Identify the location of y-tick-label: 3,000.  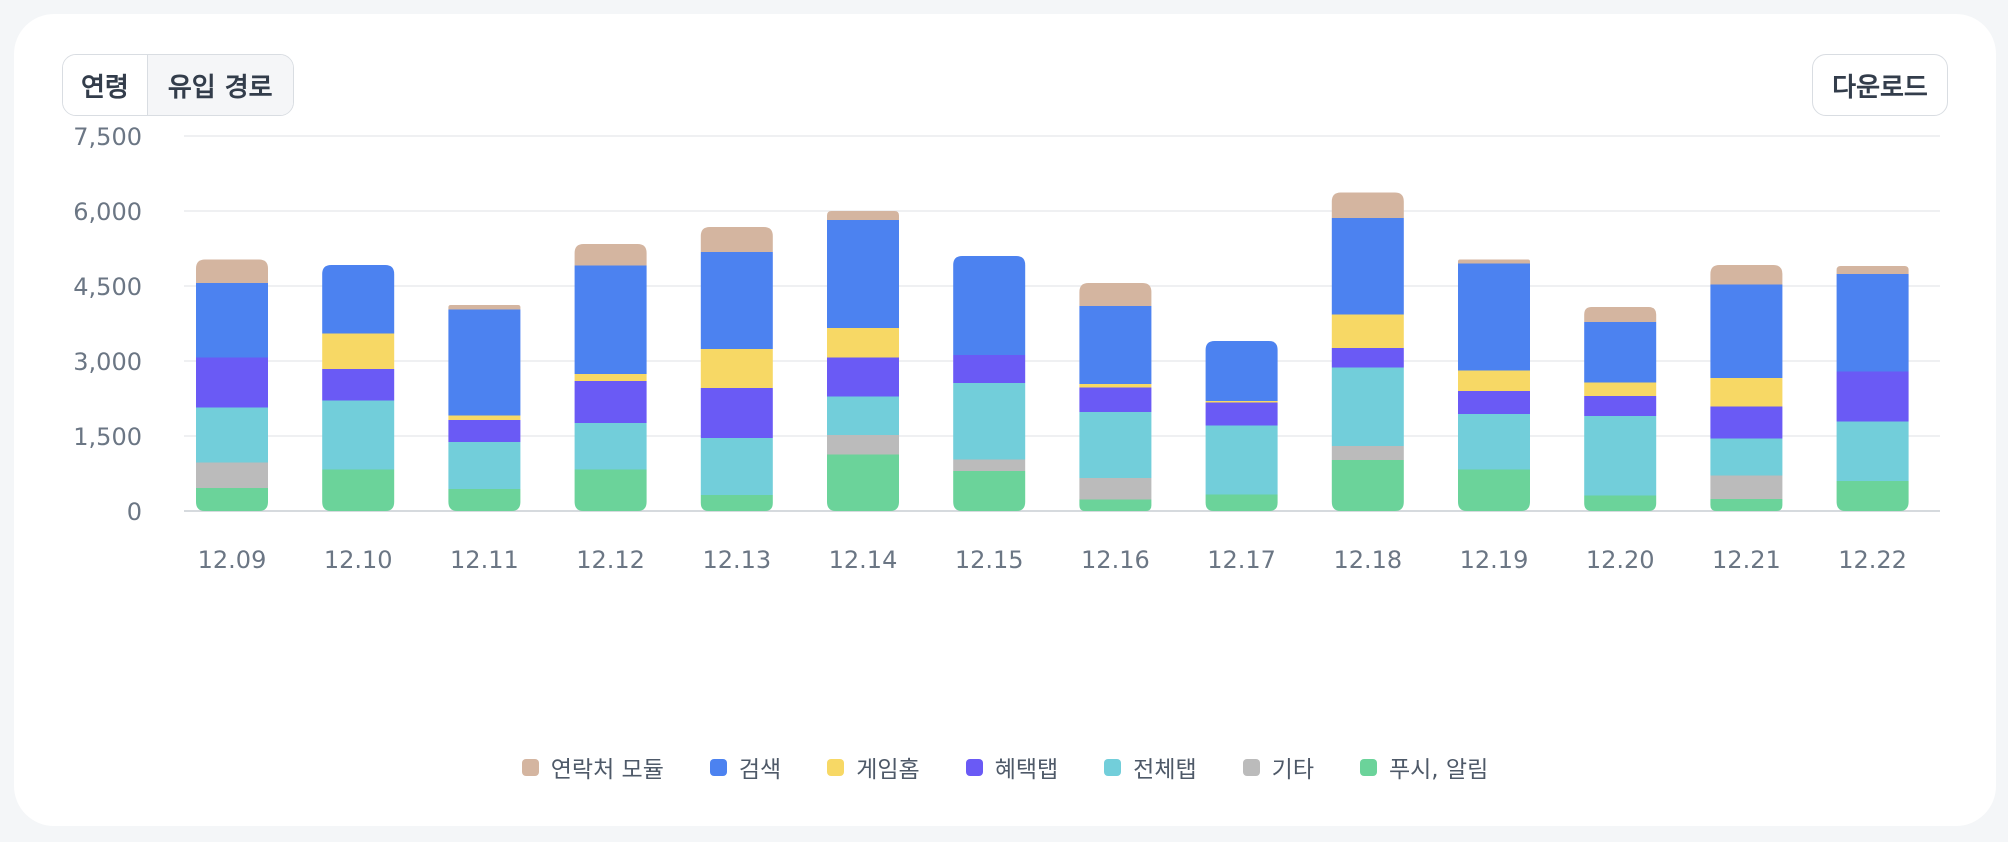
(107, 362).